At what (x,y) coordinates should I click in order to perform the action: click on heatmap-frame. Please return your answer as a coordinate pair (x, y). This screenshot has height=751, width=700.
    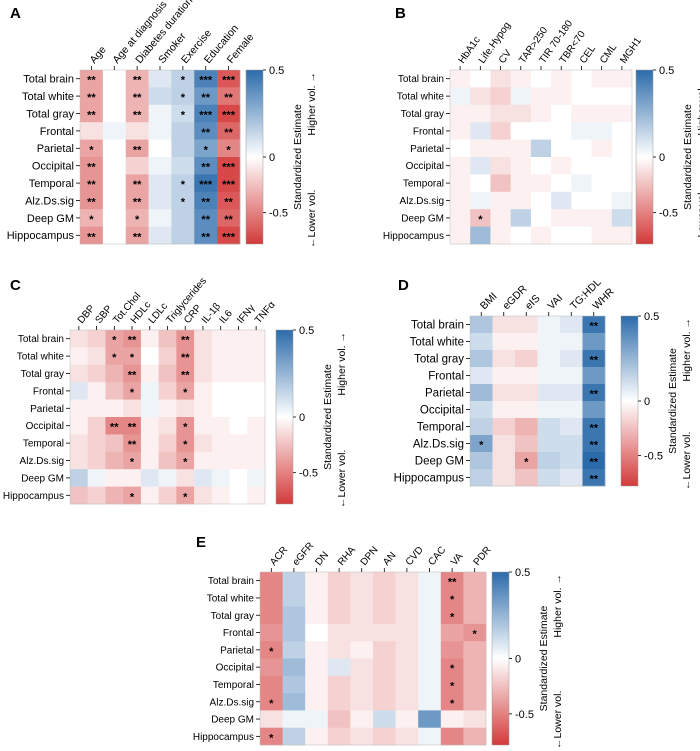
    Looking at the image, I should click on (373, 658).